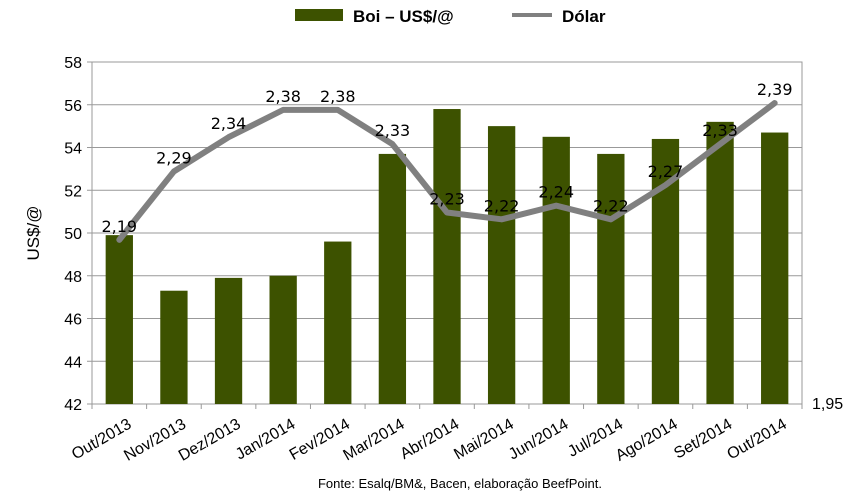 The image size is (866, 494). Describe the element at coordinates (73, 277) in the screenshot. I see `y-tick-label: 48` at that location.